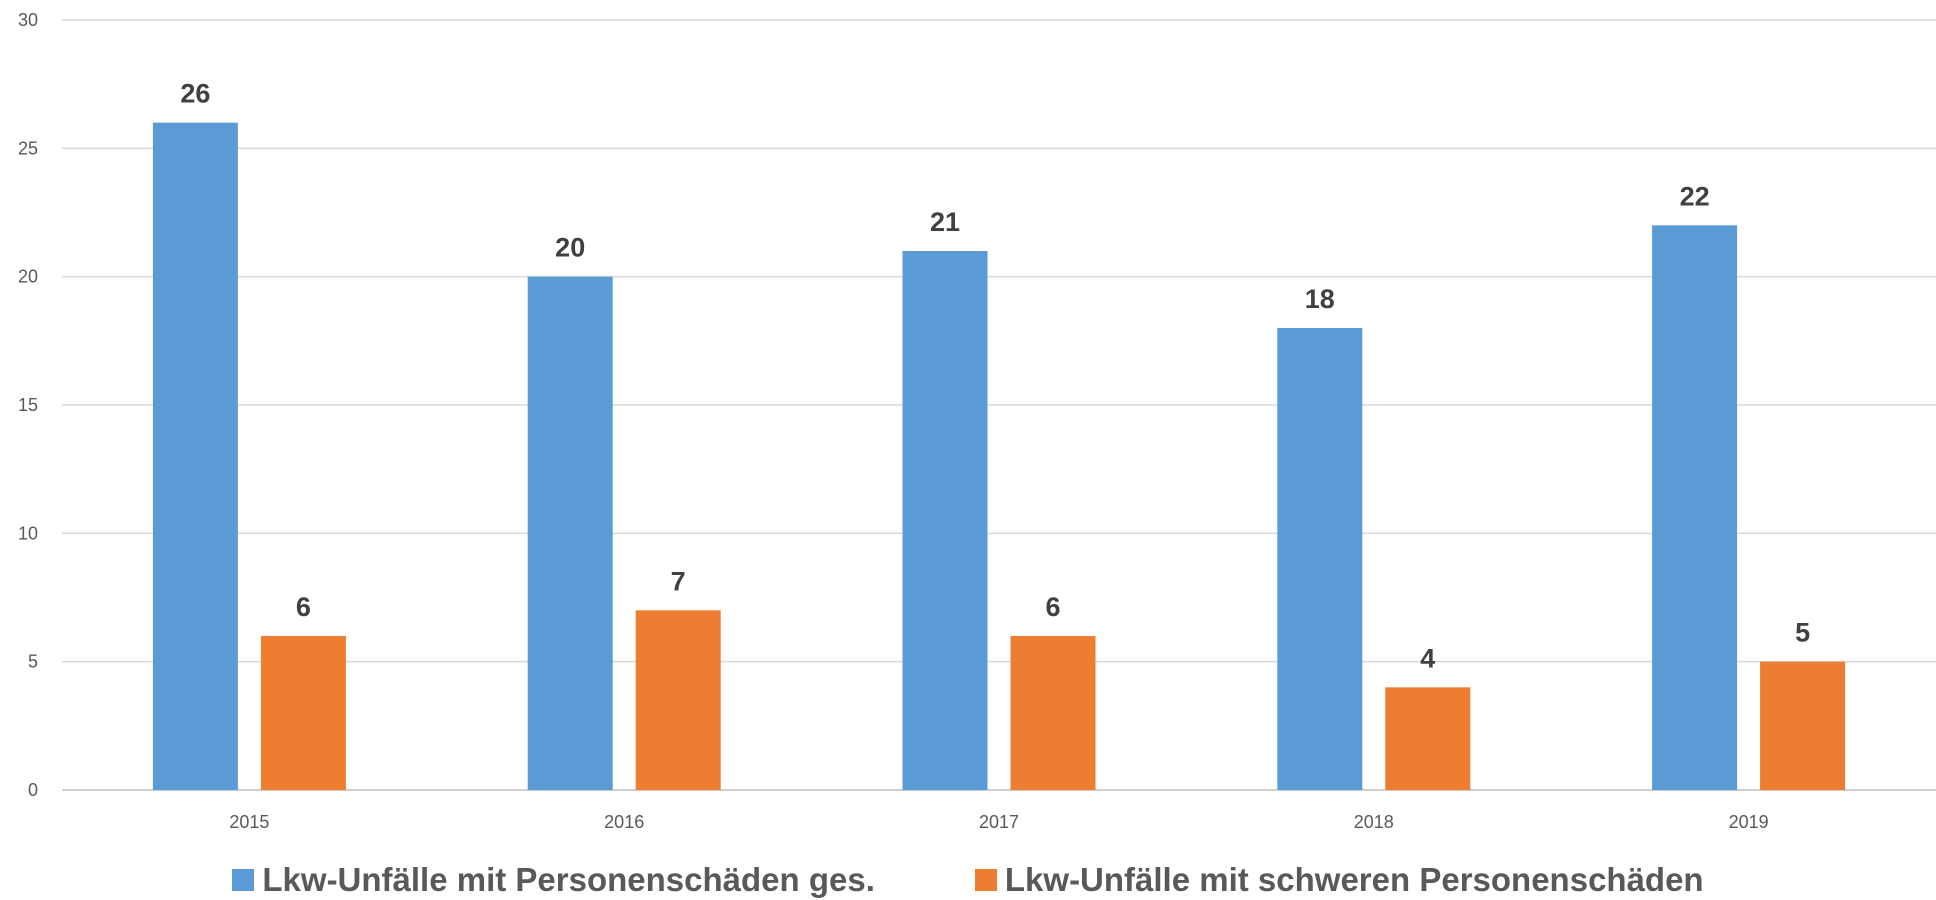 The width and height of the screenshot is (1936, 900). What do you see at coordinates (624, 822) in the screenshot?
I see `x-tick-label: 2016` at bounding box center [624, 822].